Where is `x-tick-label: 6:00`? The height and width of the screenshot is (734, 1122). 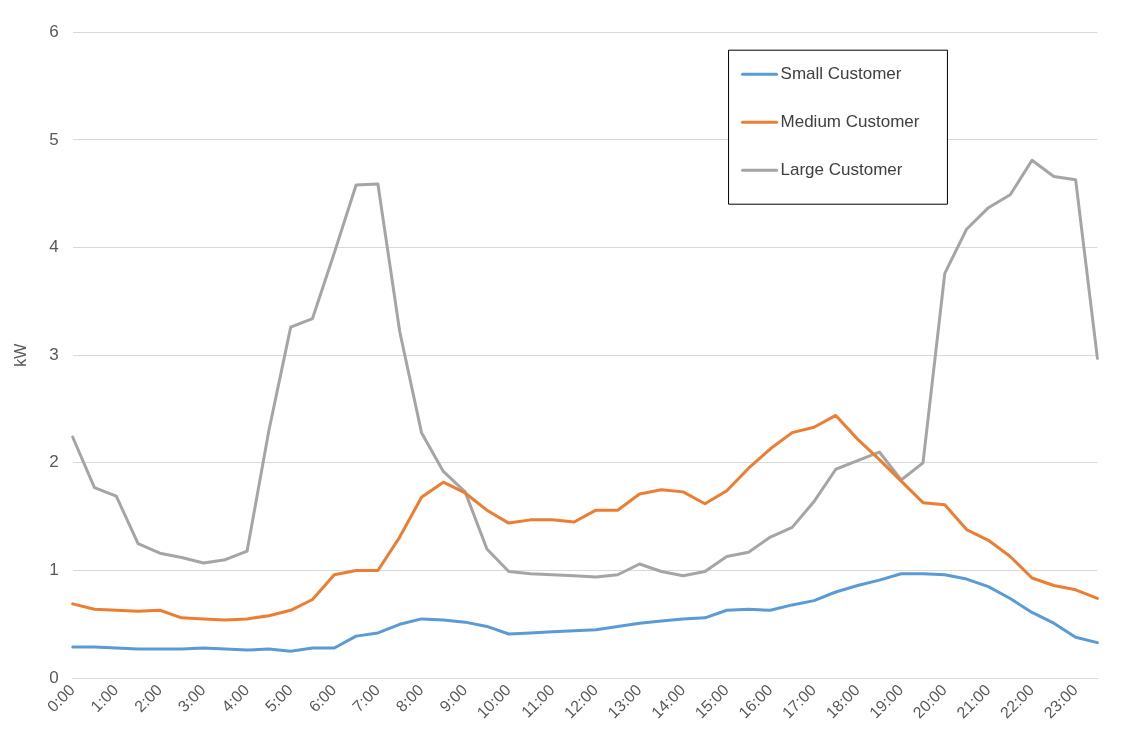
x-tick-label: 6:00 is located at coordinates (322, 698).